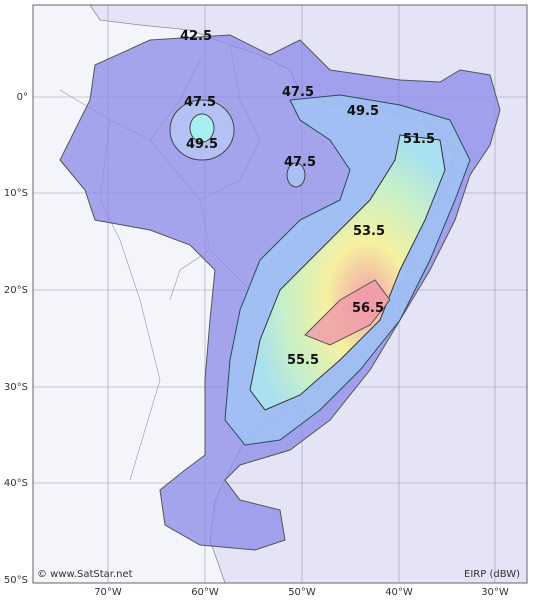 The width and height of the screenshot is (534, 604). Describe the element at coordinates (108, 592) in the screenshot. I see `lon-label: 70°W` at that location.